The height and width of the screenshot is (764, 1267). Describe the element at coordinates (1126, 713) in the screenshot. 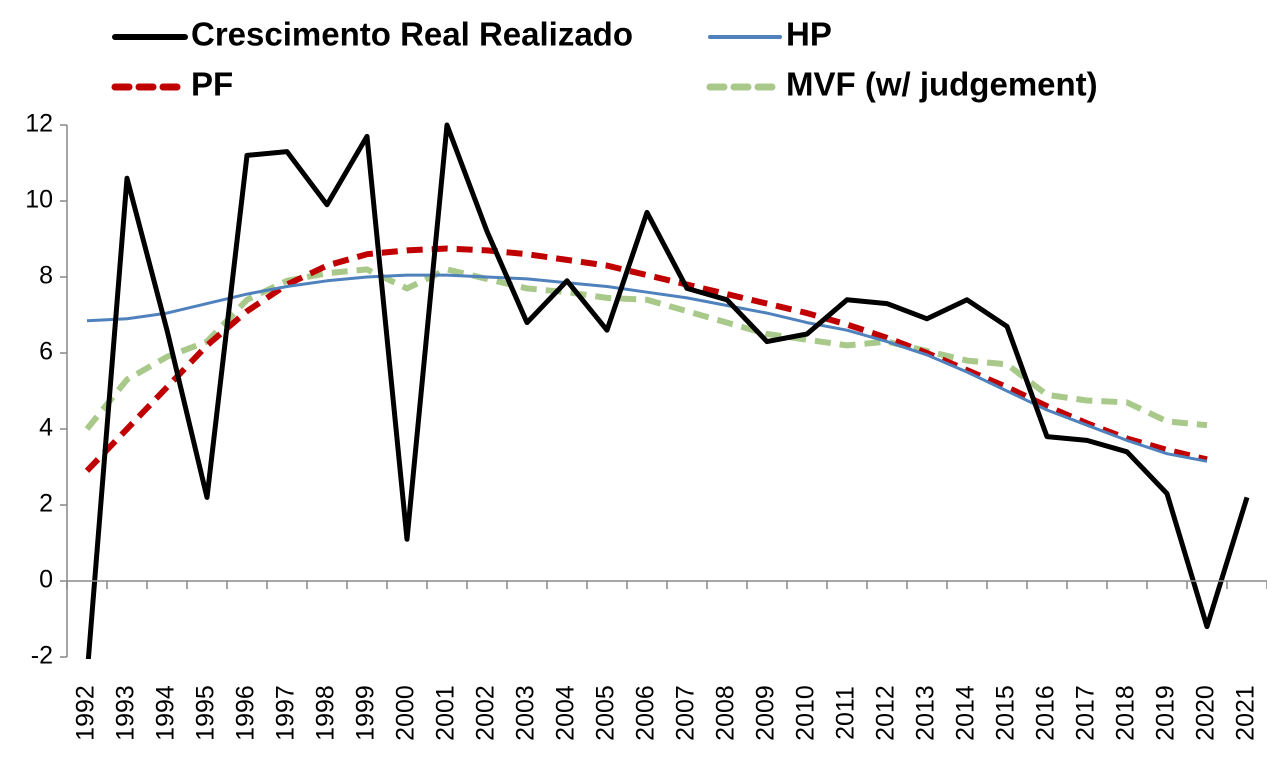

I see `x-tick-label: 2018` at that location.